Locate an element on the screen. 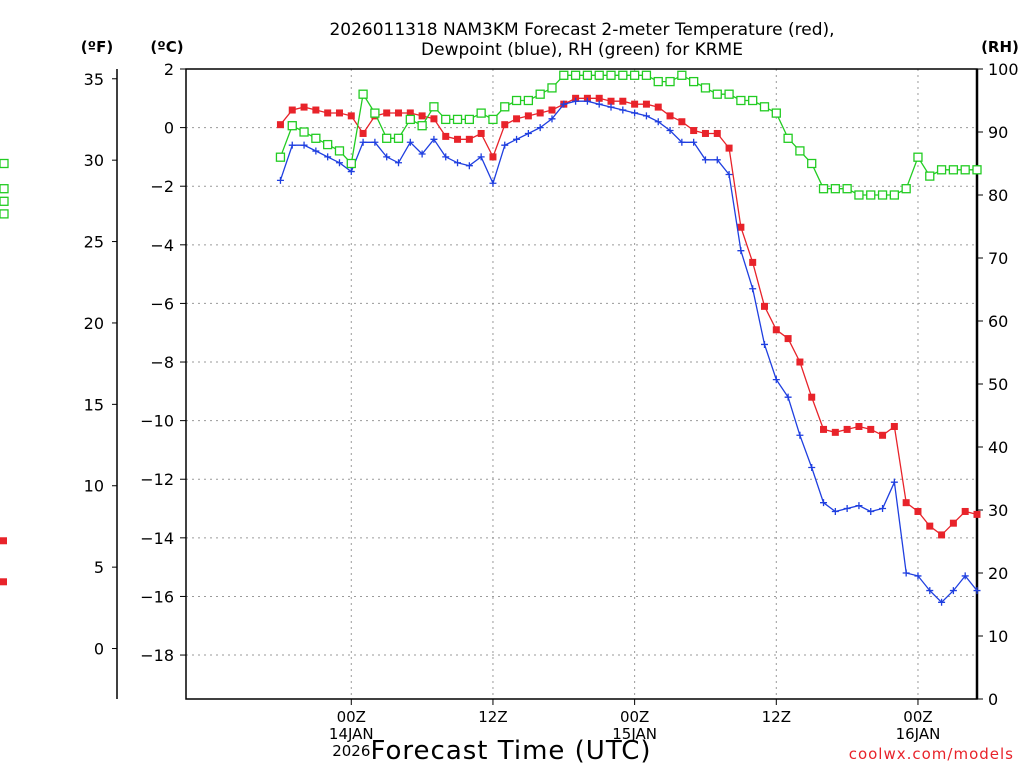 Image resolution: width=1024 pixels, height=768 pixels. celsius-tick-label: 2 is located at coordinates (169, 69).